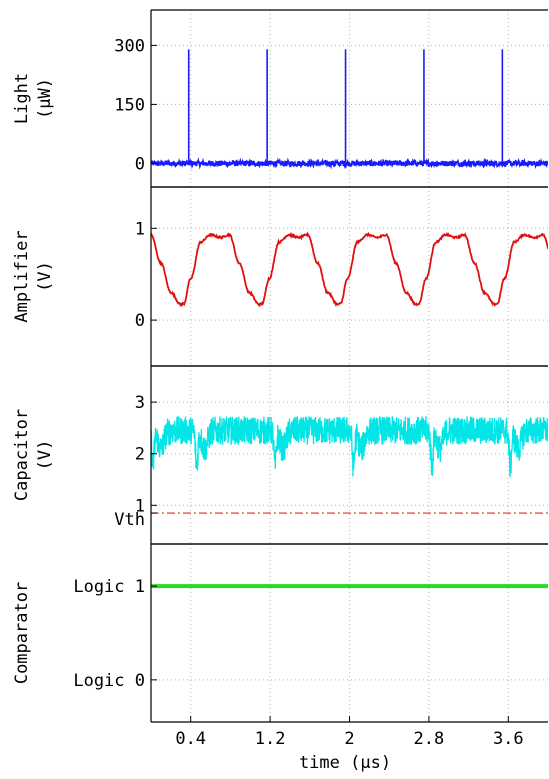 This screenshot has height=779, width=549. What do you see at coordinates (129, 105) in the screenshot?
I see `y-tick-label: 150` at bounding box center [129, 105].